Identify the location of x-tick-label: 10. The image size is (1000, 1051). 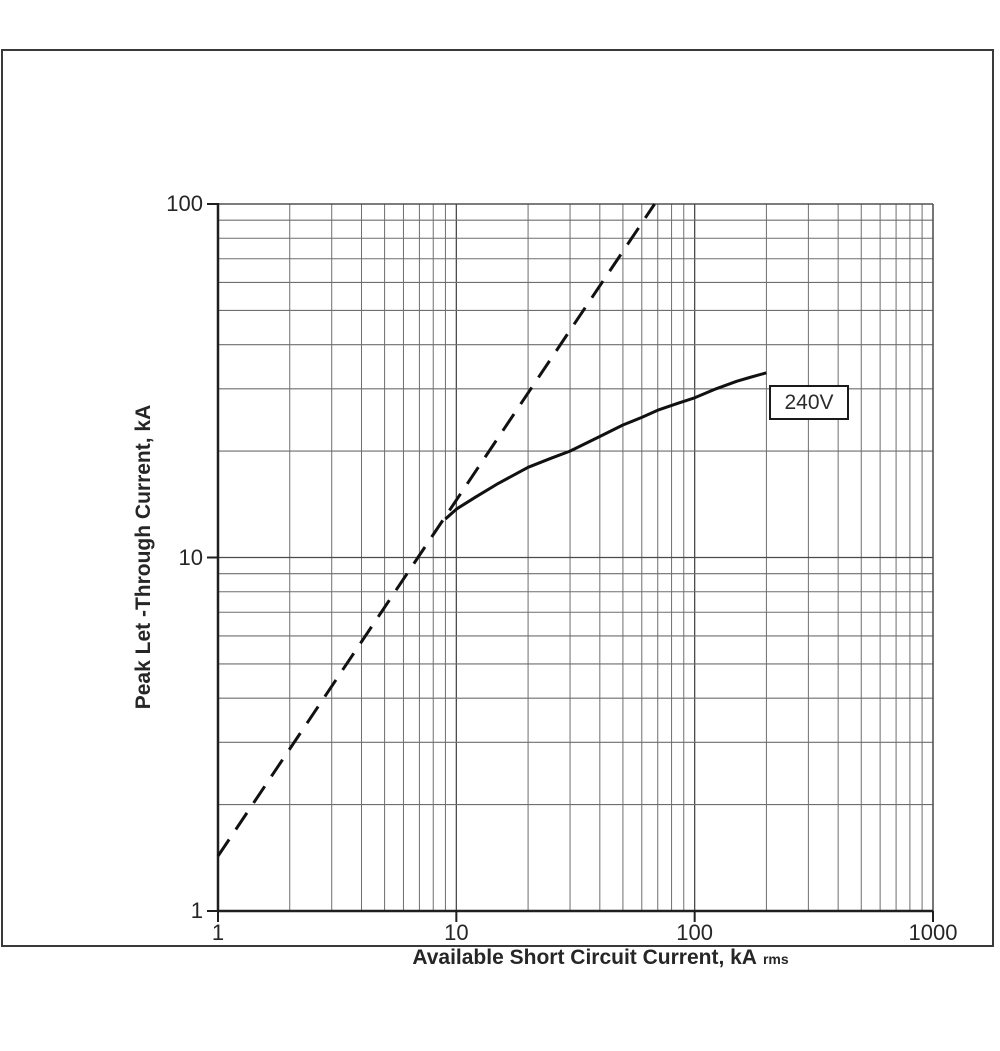
(456, 932).